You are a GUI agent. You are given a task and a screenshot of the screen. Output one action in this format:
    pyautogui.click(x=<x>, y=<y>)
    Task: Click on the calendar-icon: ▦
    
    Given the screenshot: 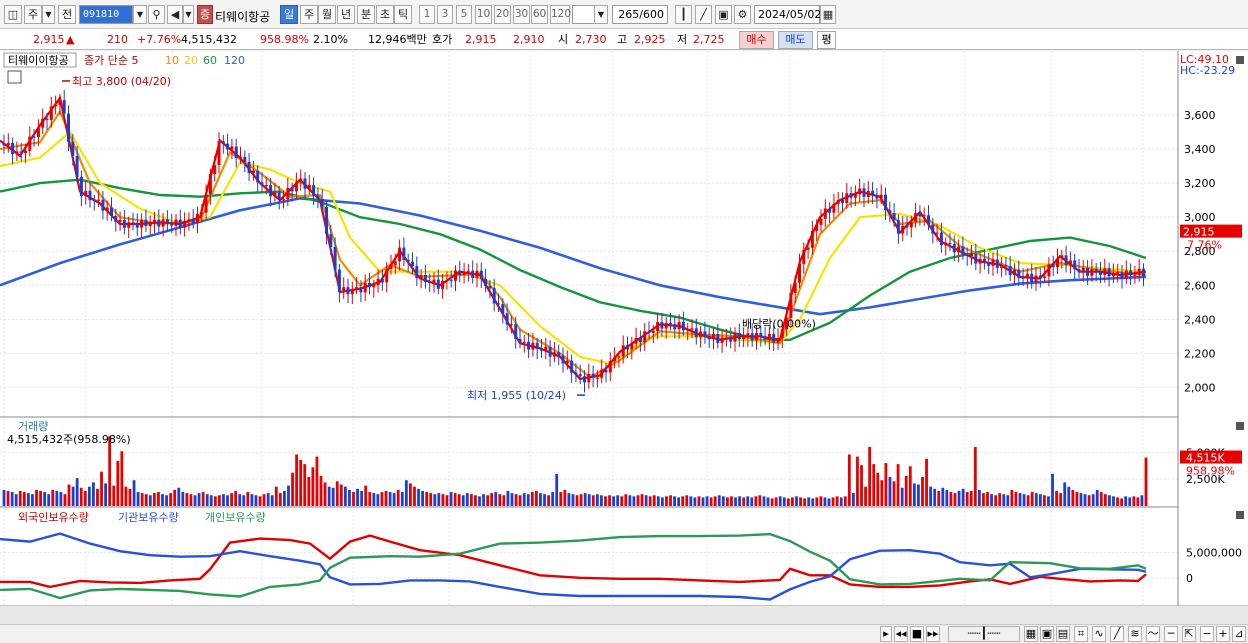 What is the action you would take?
    pyautogui.click(x=828, y=14)
    